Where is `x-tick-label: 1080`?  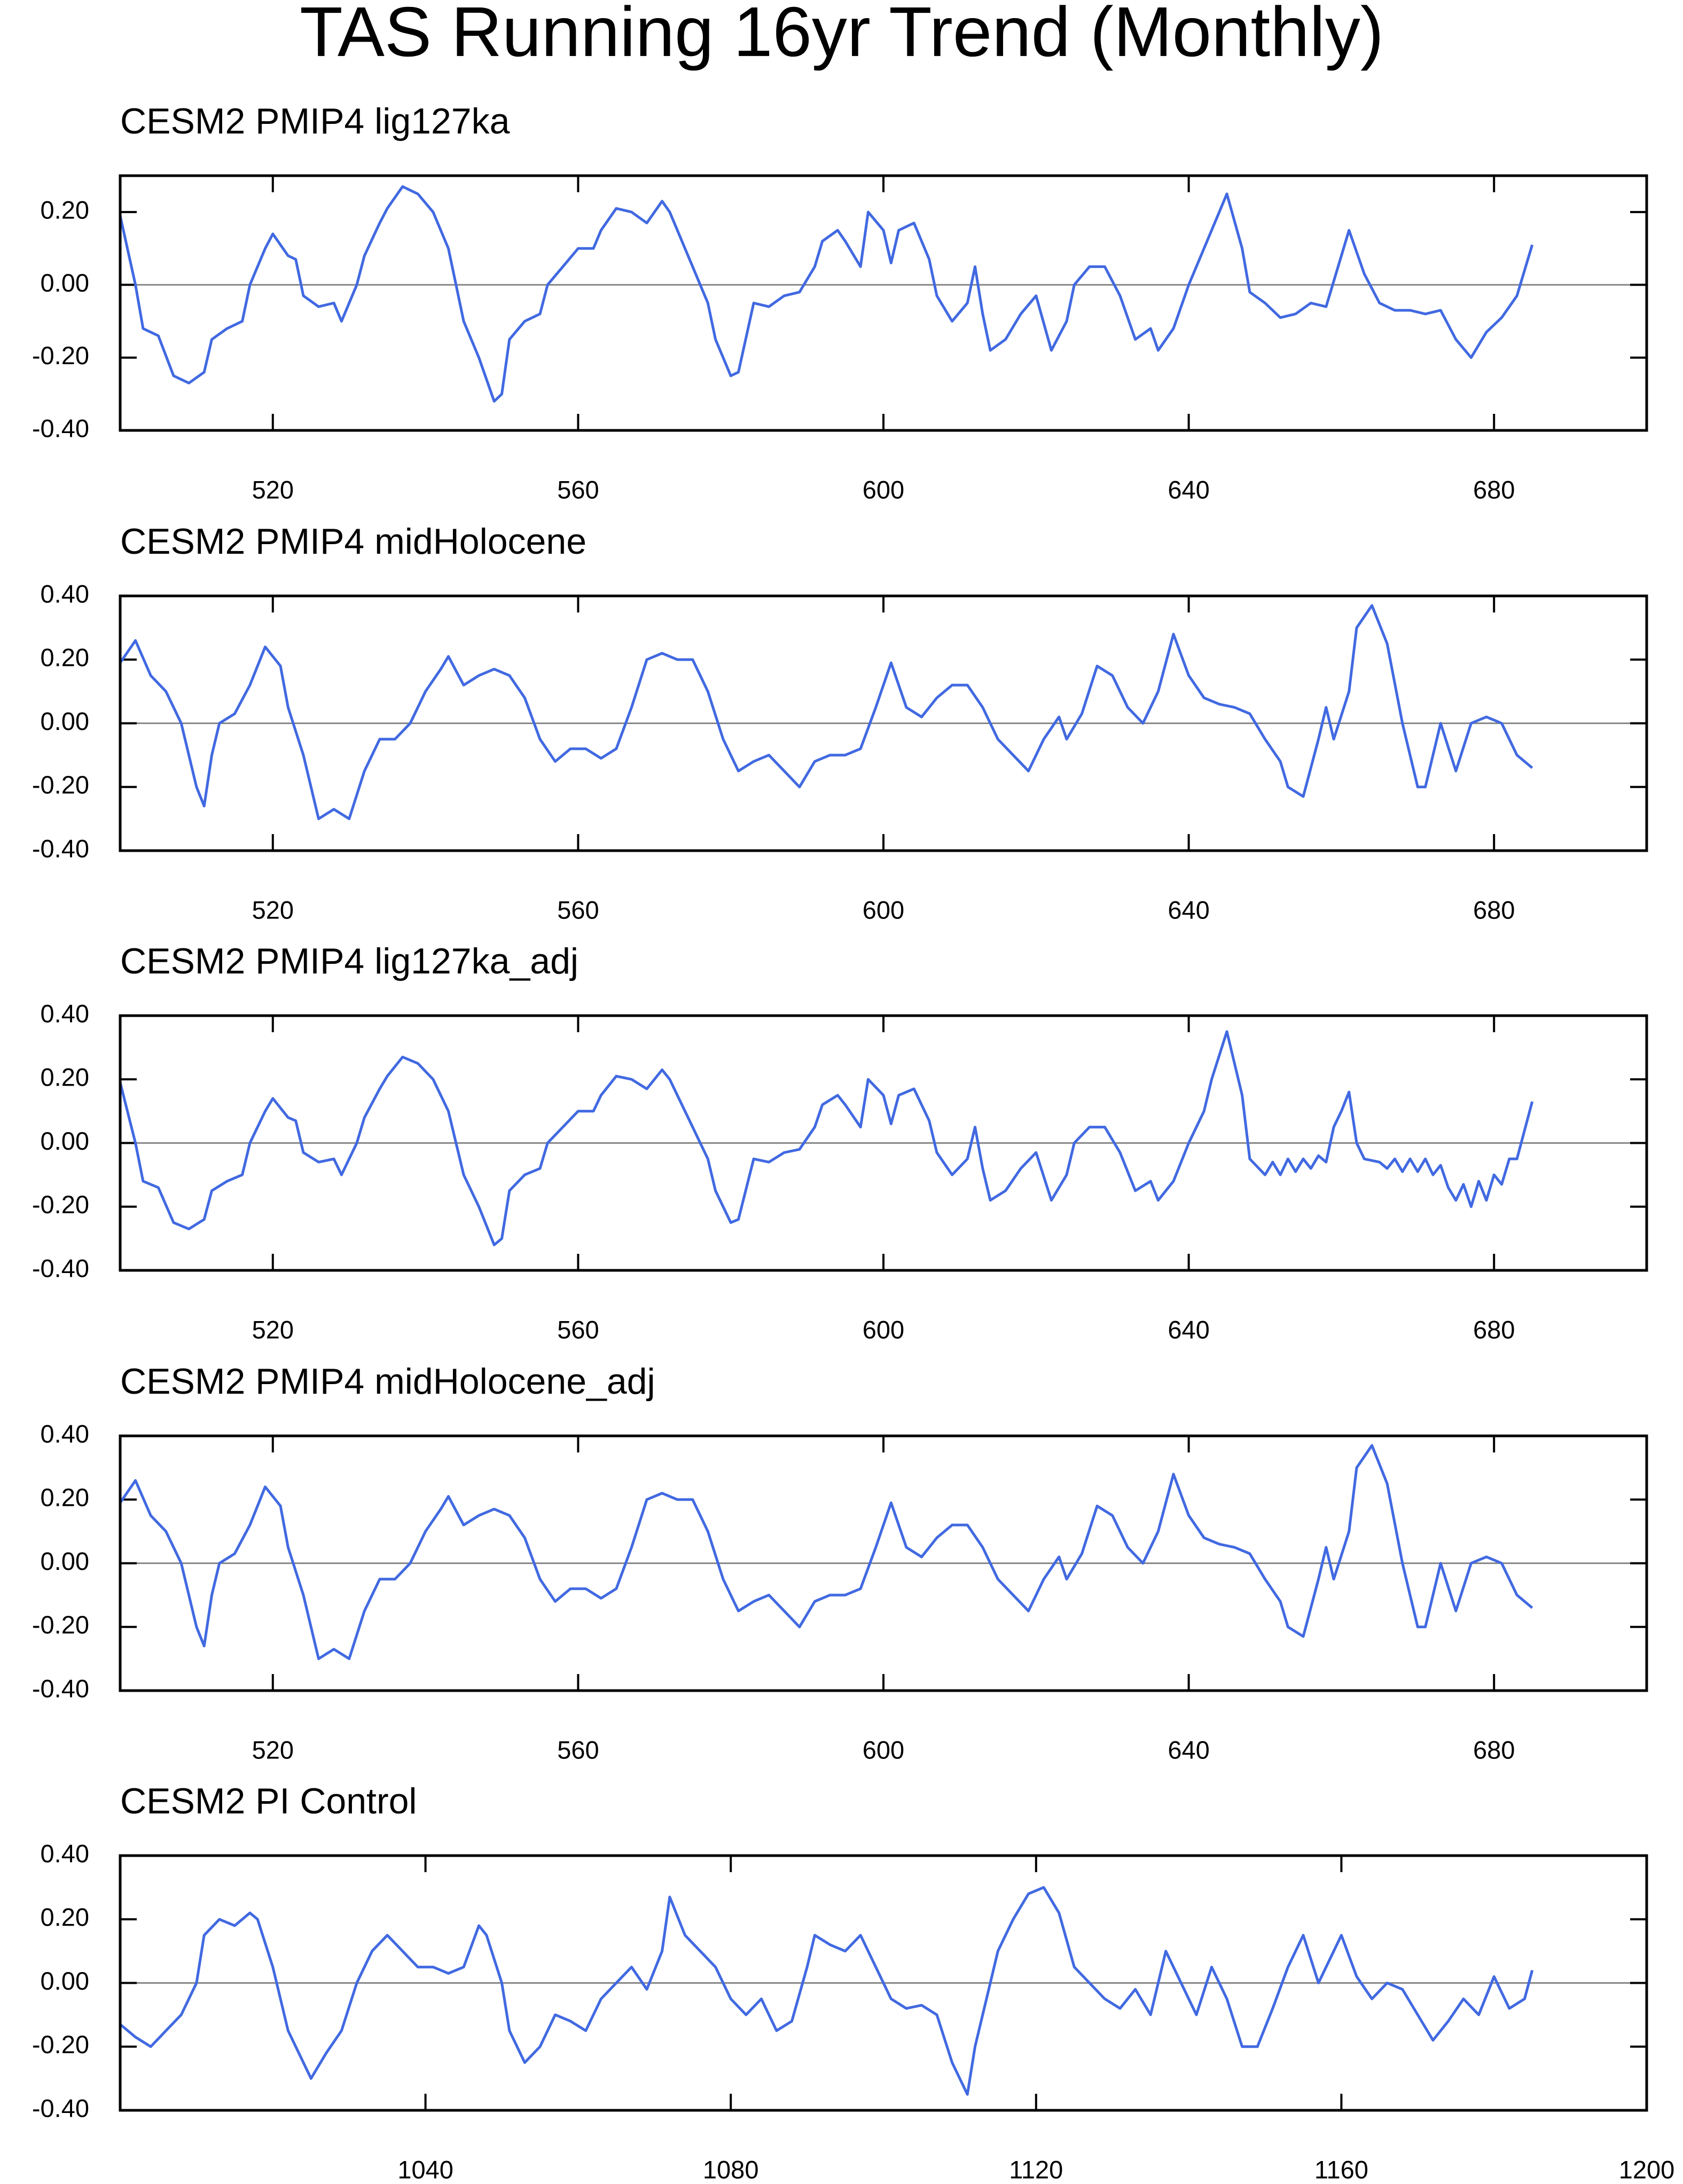 x-tick-label: 1080 is located at coordinates (731, 2169).